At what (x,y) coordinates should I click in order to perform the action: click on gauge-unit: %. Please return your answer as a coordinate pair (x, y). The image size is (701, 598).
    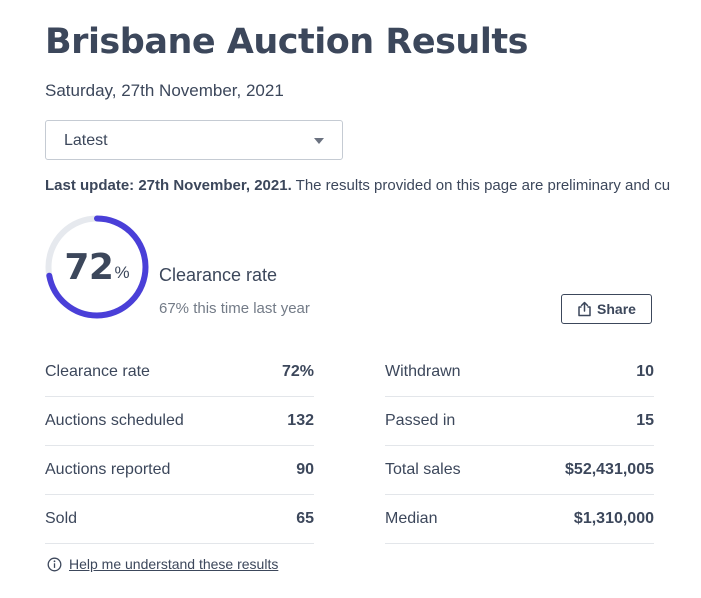
    Looking at the image, I should click on (122, 272).